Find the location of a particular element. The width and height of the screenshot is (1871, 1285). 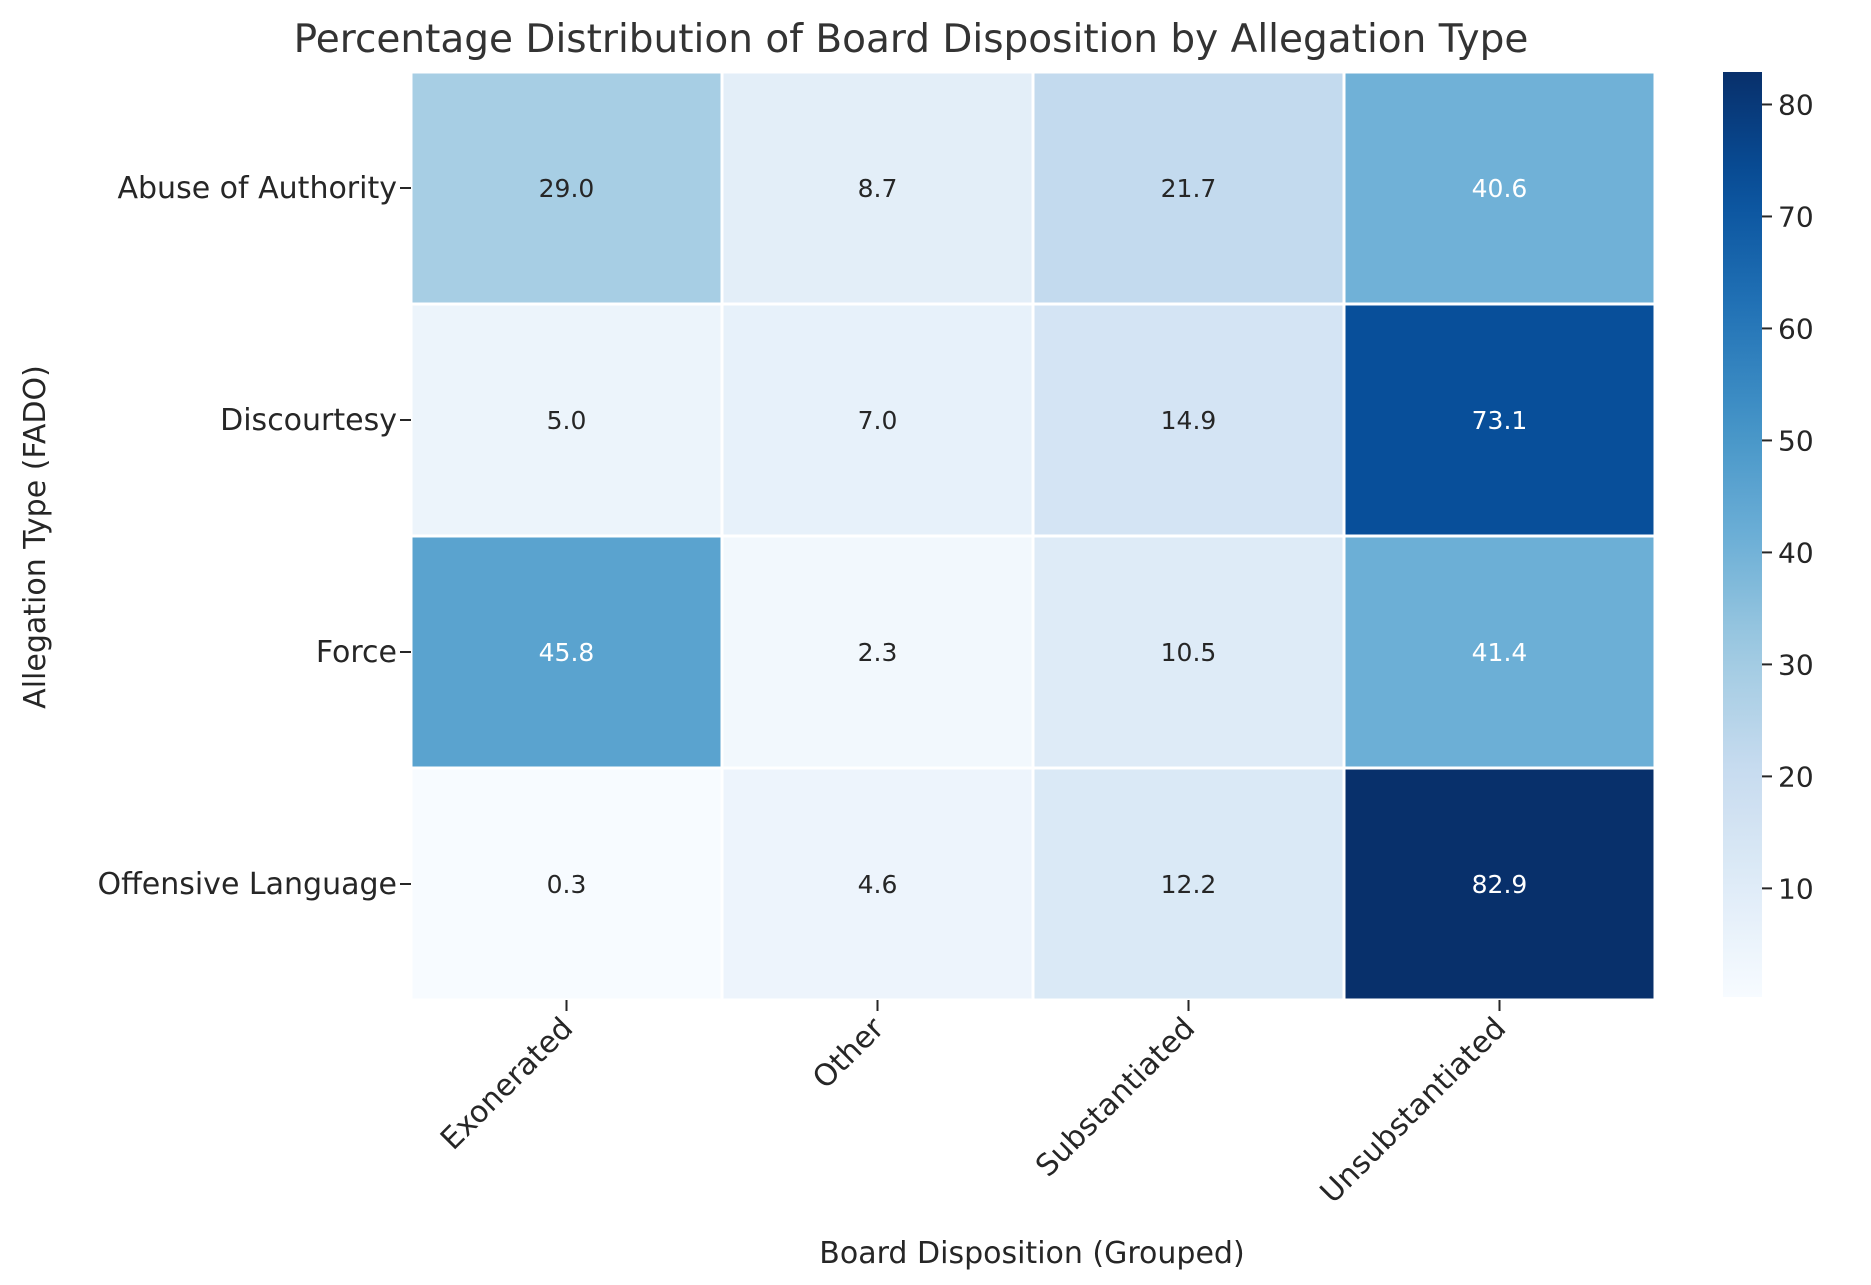

cell-value-label: 7.0 is located at coordinates (878, 420).